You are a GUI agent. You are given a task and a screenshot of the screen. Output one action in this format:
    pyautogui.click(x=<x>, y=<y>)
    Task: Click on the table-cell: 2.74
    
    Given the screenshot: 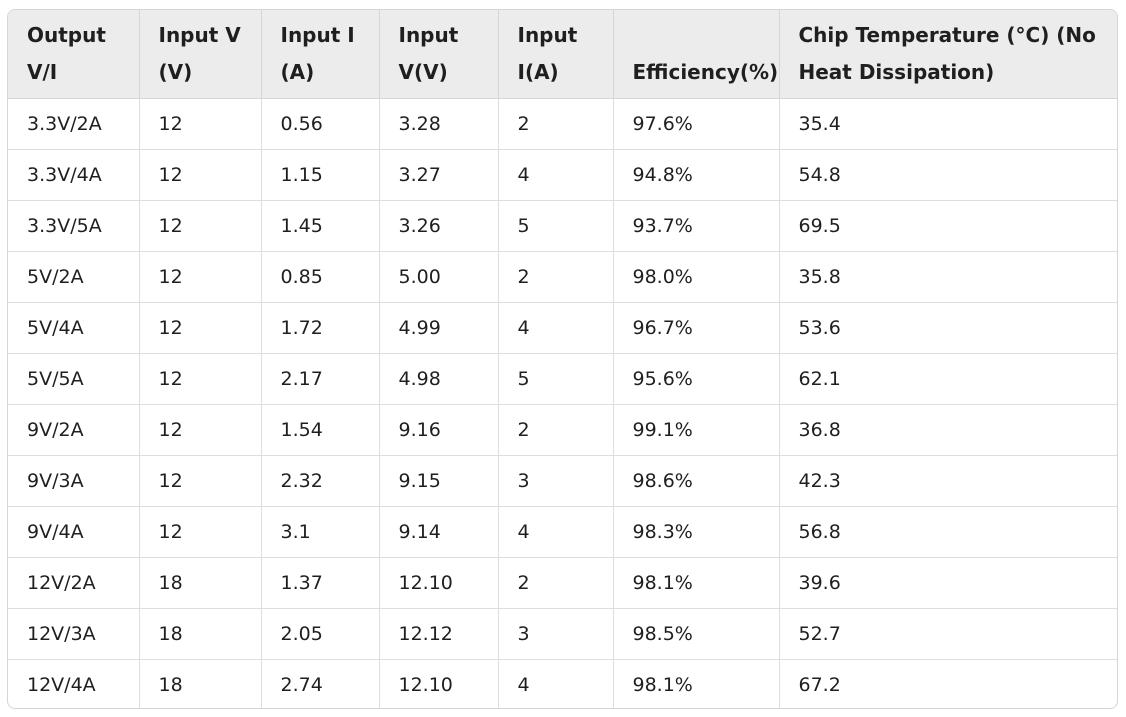 What is the action you would take?
    pyautogui.click(x=320, y=683)
    